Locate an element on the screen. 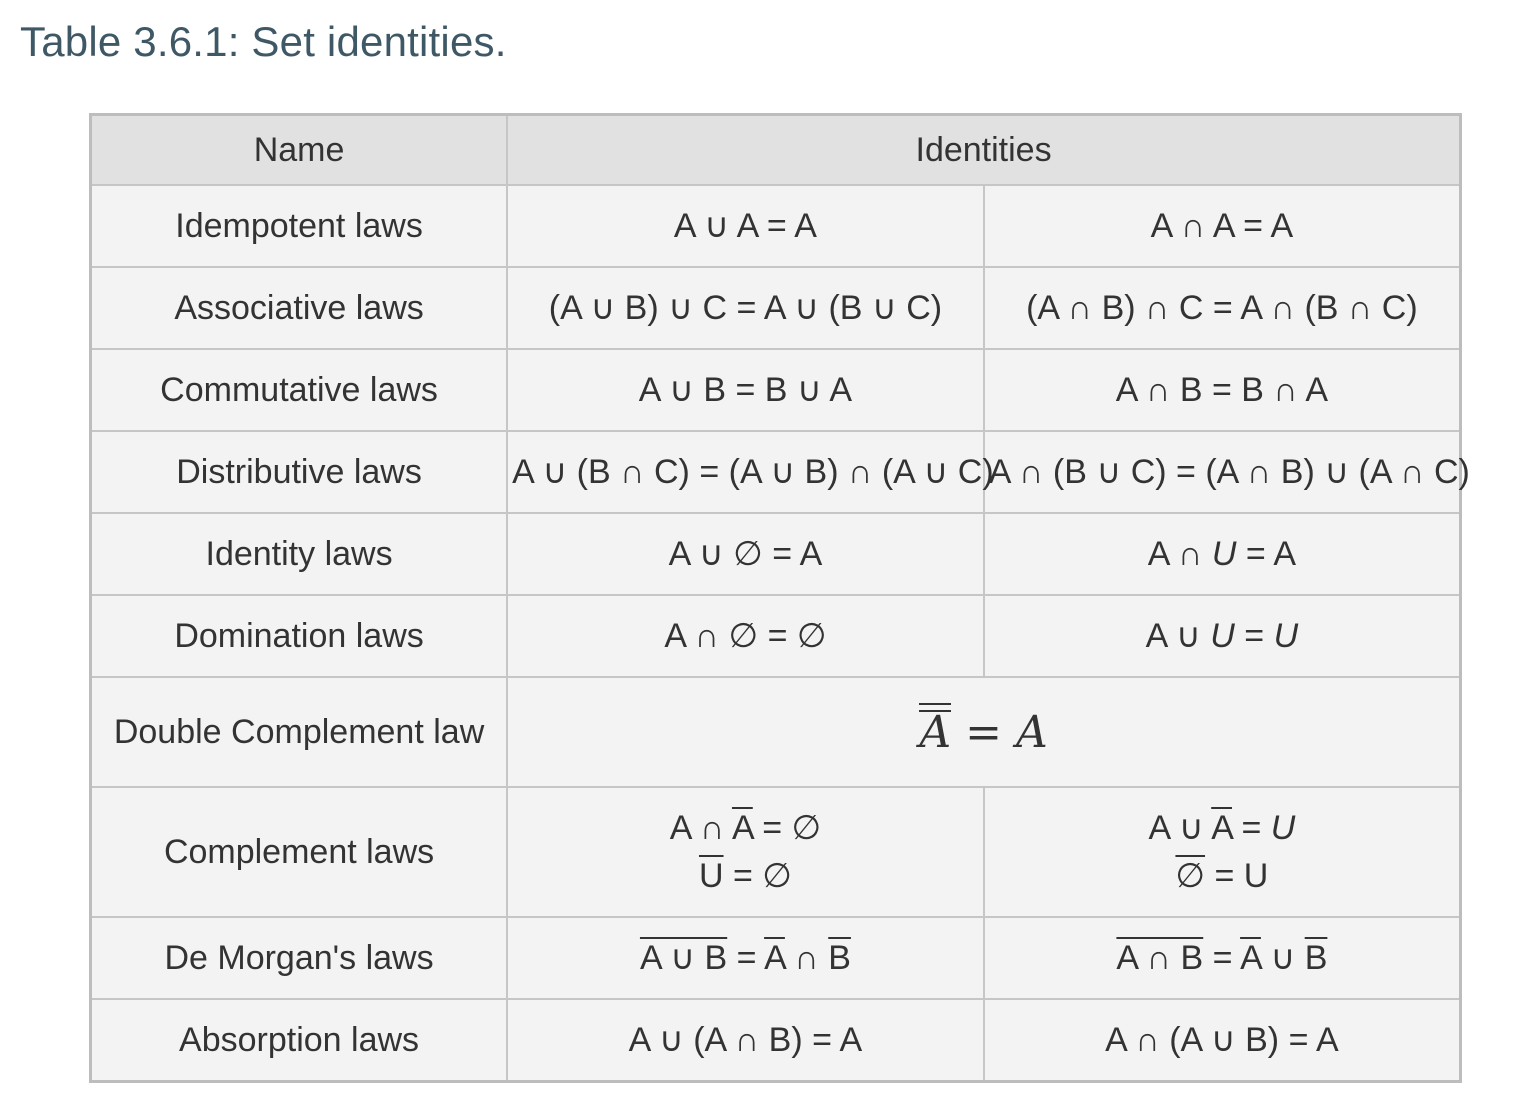 This screenshot has height=1112, width=1538. header-row: Name Identities is located at coordinates (775, 149).